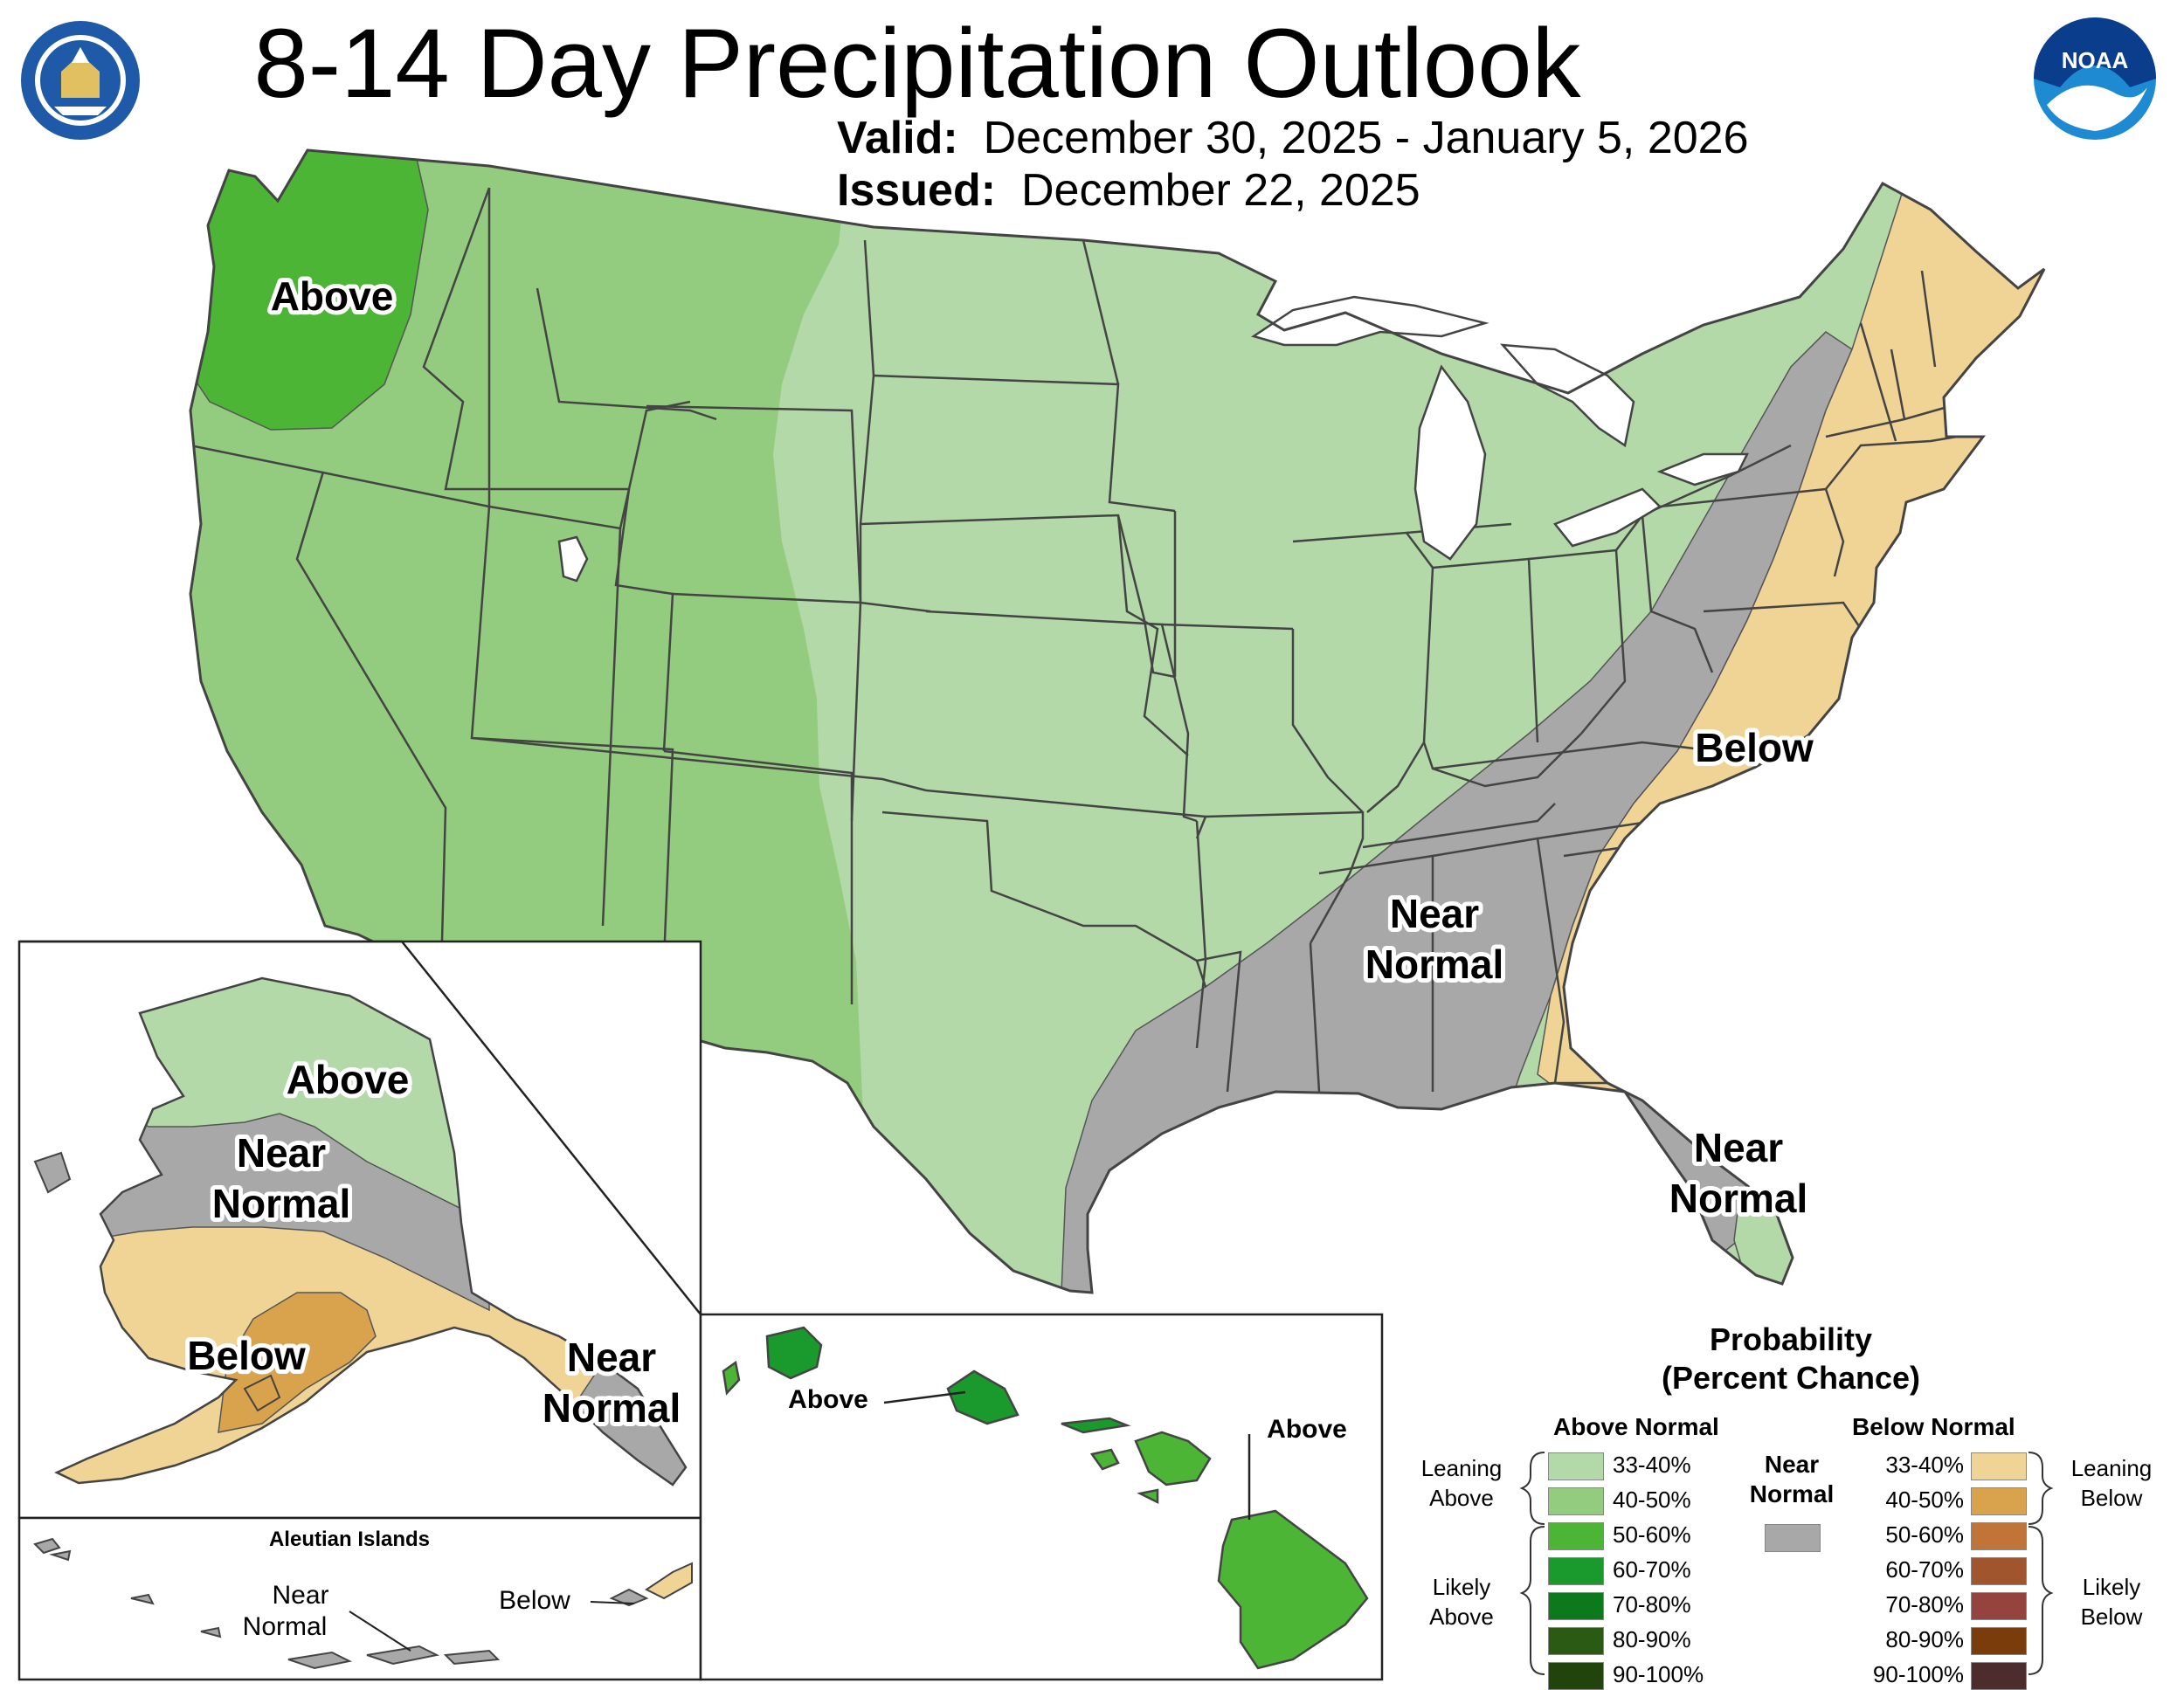  Describe the element at coordinates (1791, 1378) in the screenshot. I see `legend-title-line-2: (Percent Chance)` at that location.